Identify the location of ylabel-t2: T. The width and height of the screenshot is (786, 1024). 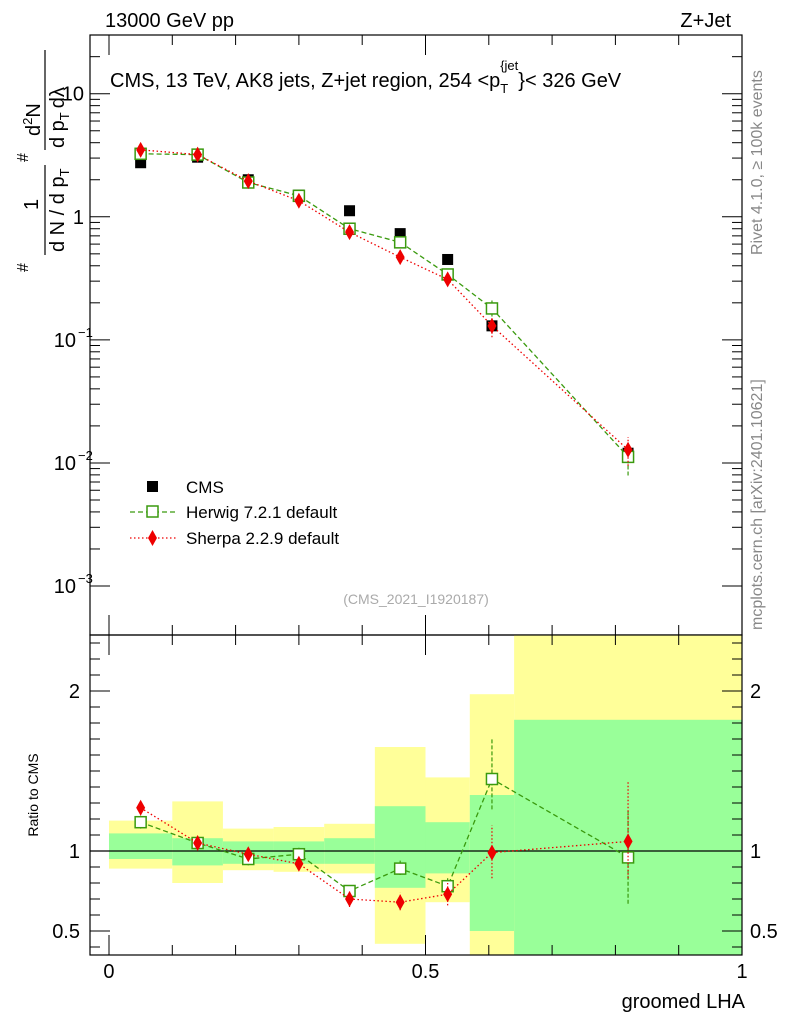
(64, 116).